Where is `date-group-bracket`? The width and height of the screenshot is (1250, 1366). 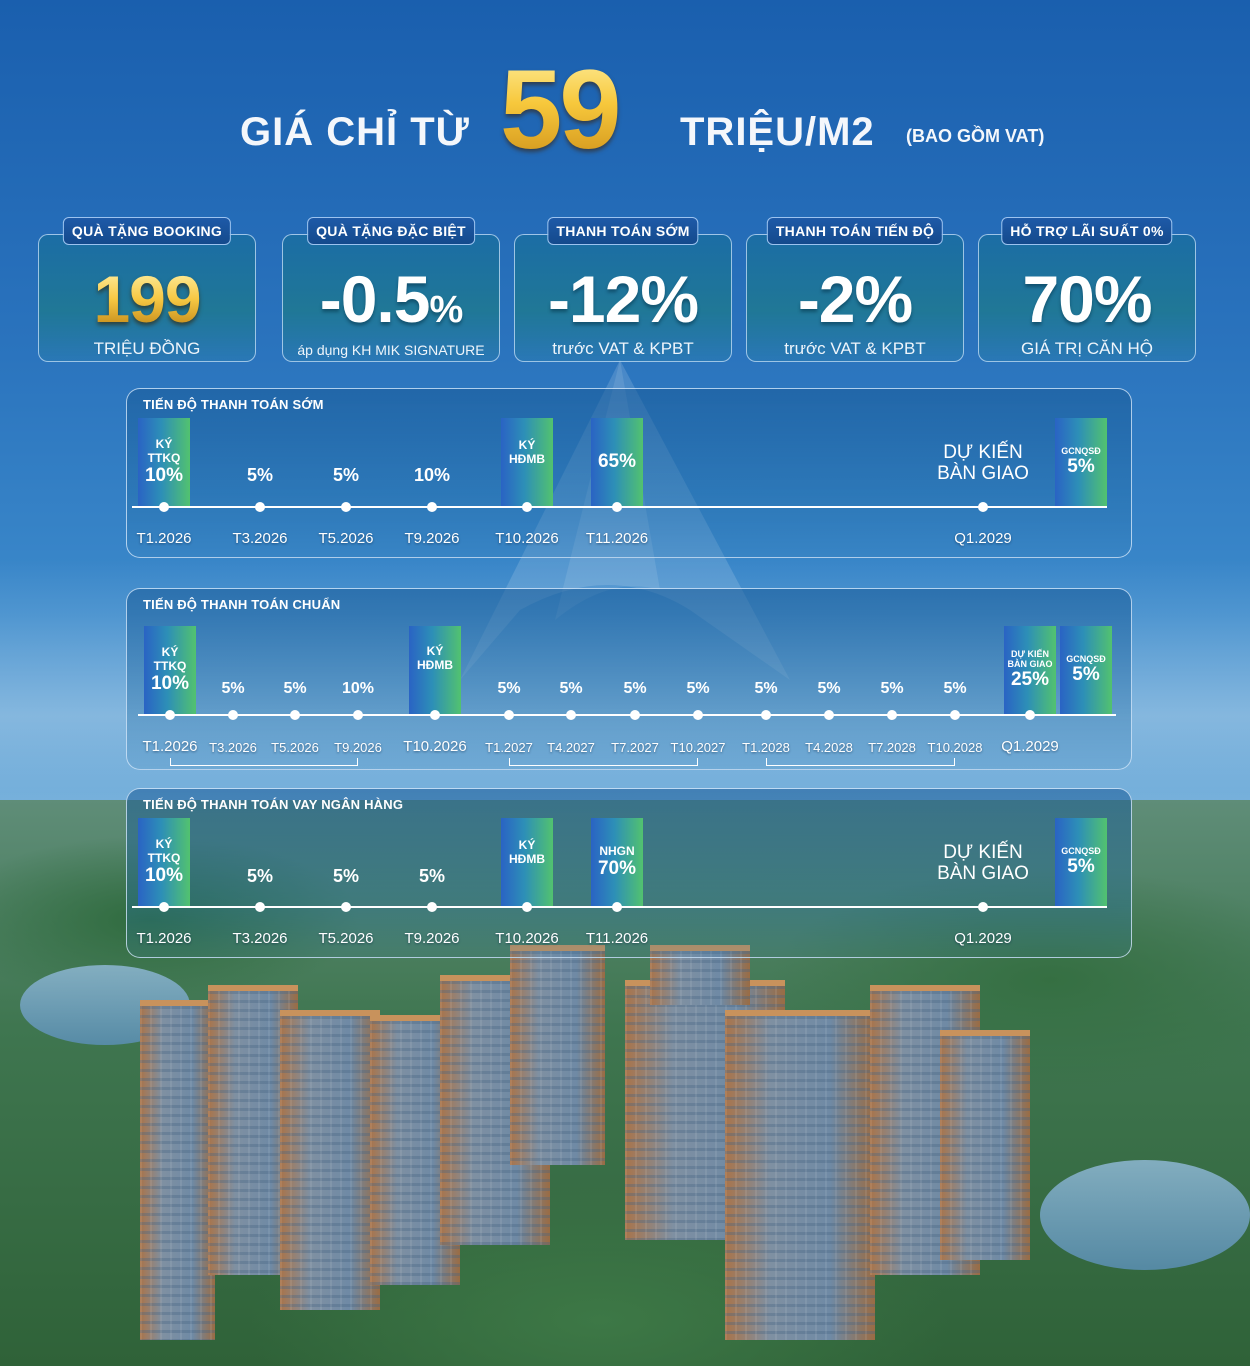
date-group-bracket is located at coordinates (603, 762).